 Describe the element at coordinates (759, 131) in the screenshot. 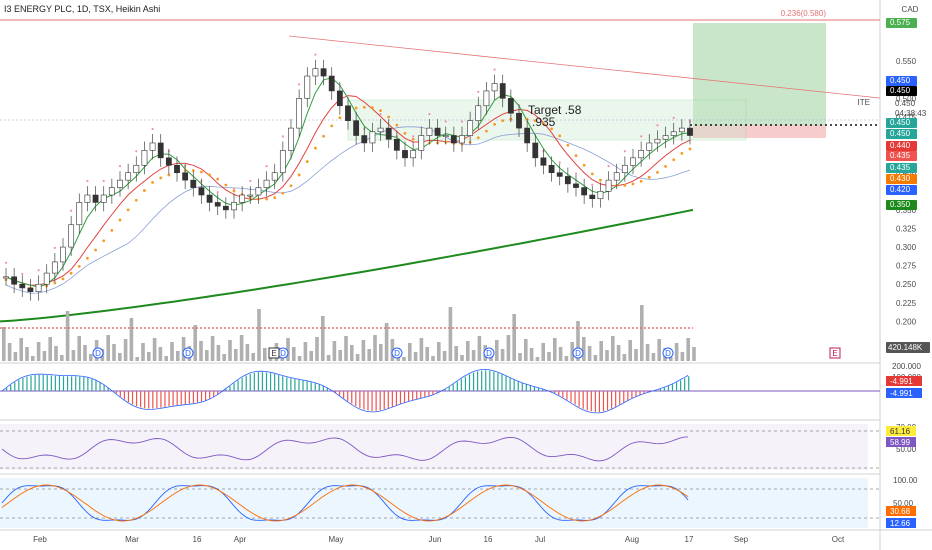

I see `stop-zone` at that location.